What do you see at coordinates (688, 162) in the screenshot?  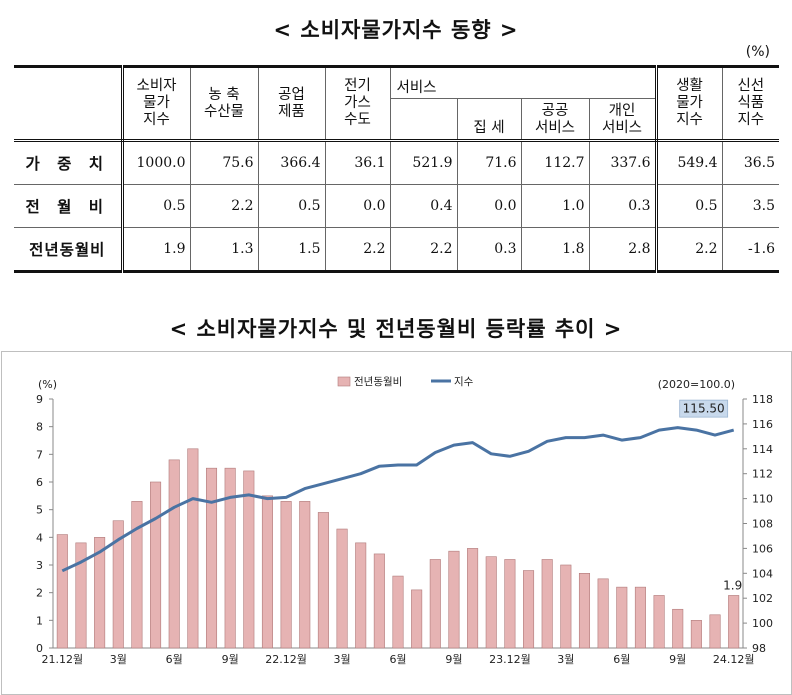 I see `table-cell: 549.4` at bounding box center [688, 162].